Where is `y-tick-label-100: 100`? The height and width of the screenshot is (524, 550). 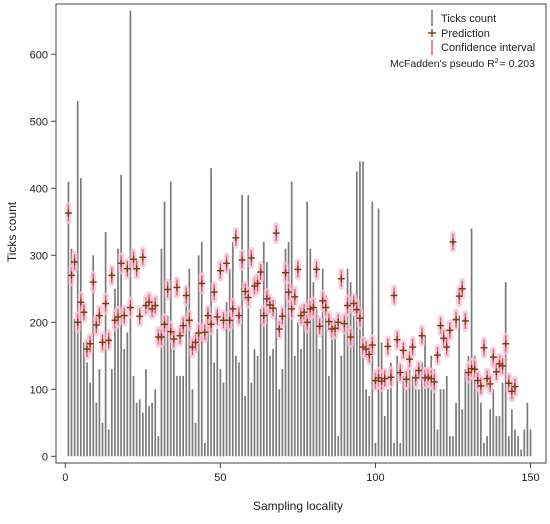 y-tick-label-100: 100 is located at coordinates (39, 390).